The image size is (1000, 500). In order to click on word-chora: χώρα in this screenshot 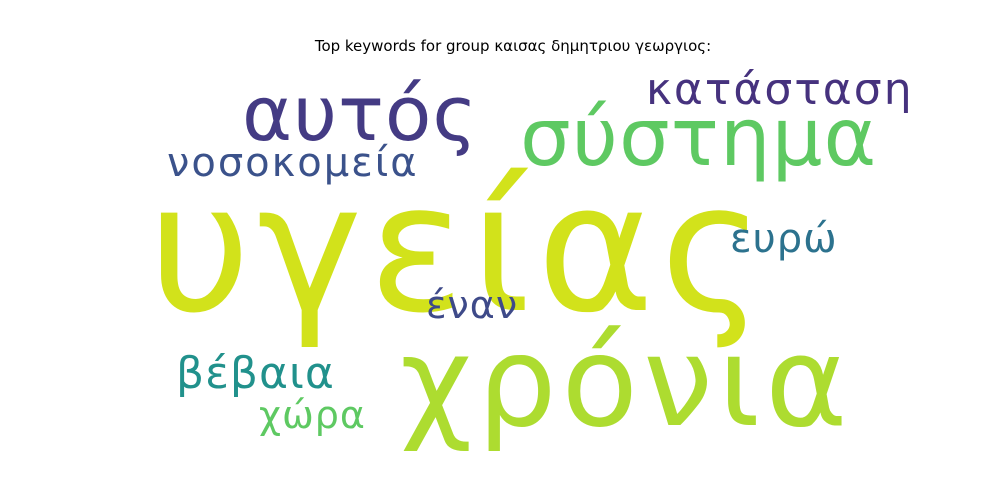, I will do `click(312, 415)`.